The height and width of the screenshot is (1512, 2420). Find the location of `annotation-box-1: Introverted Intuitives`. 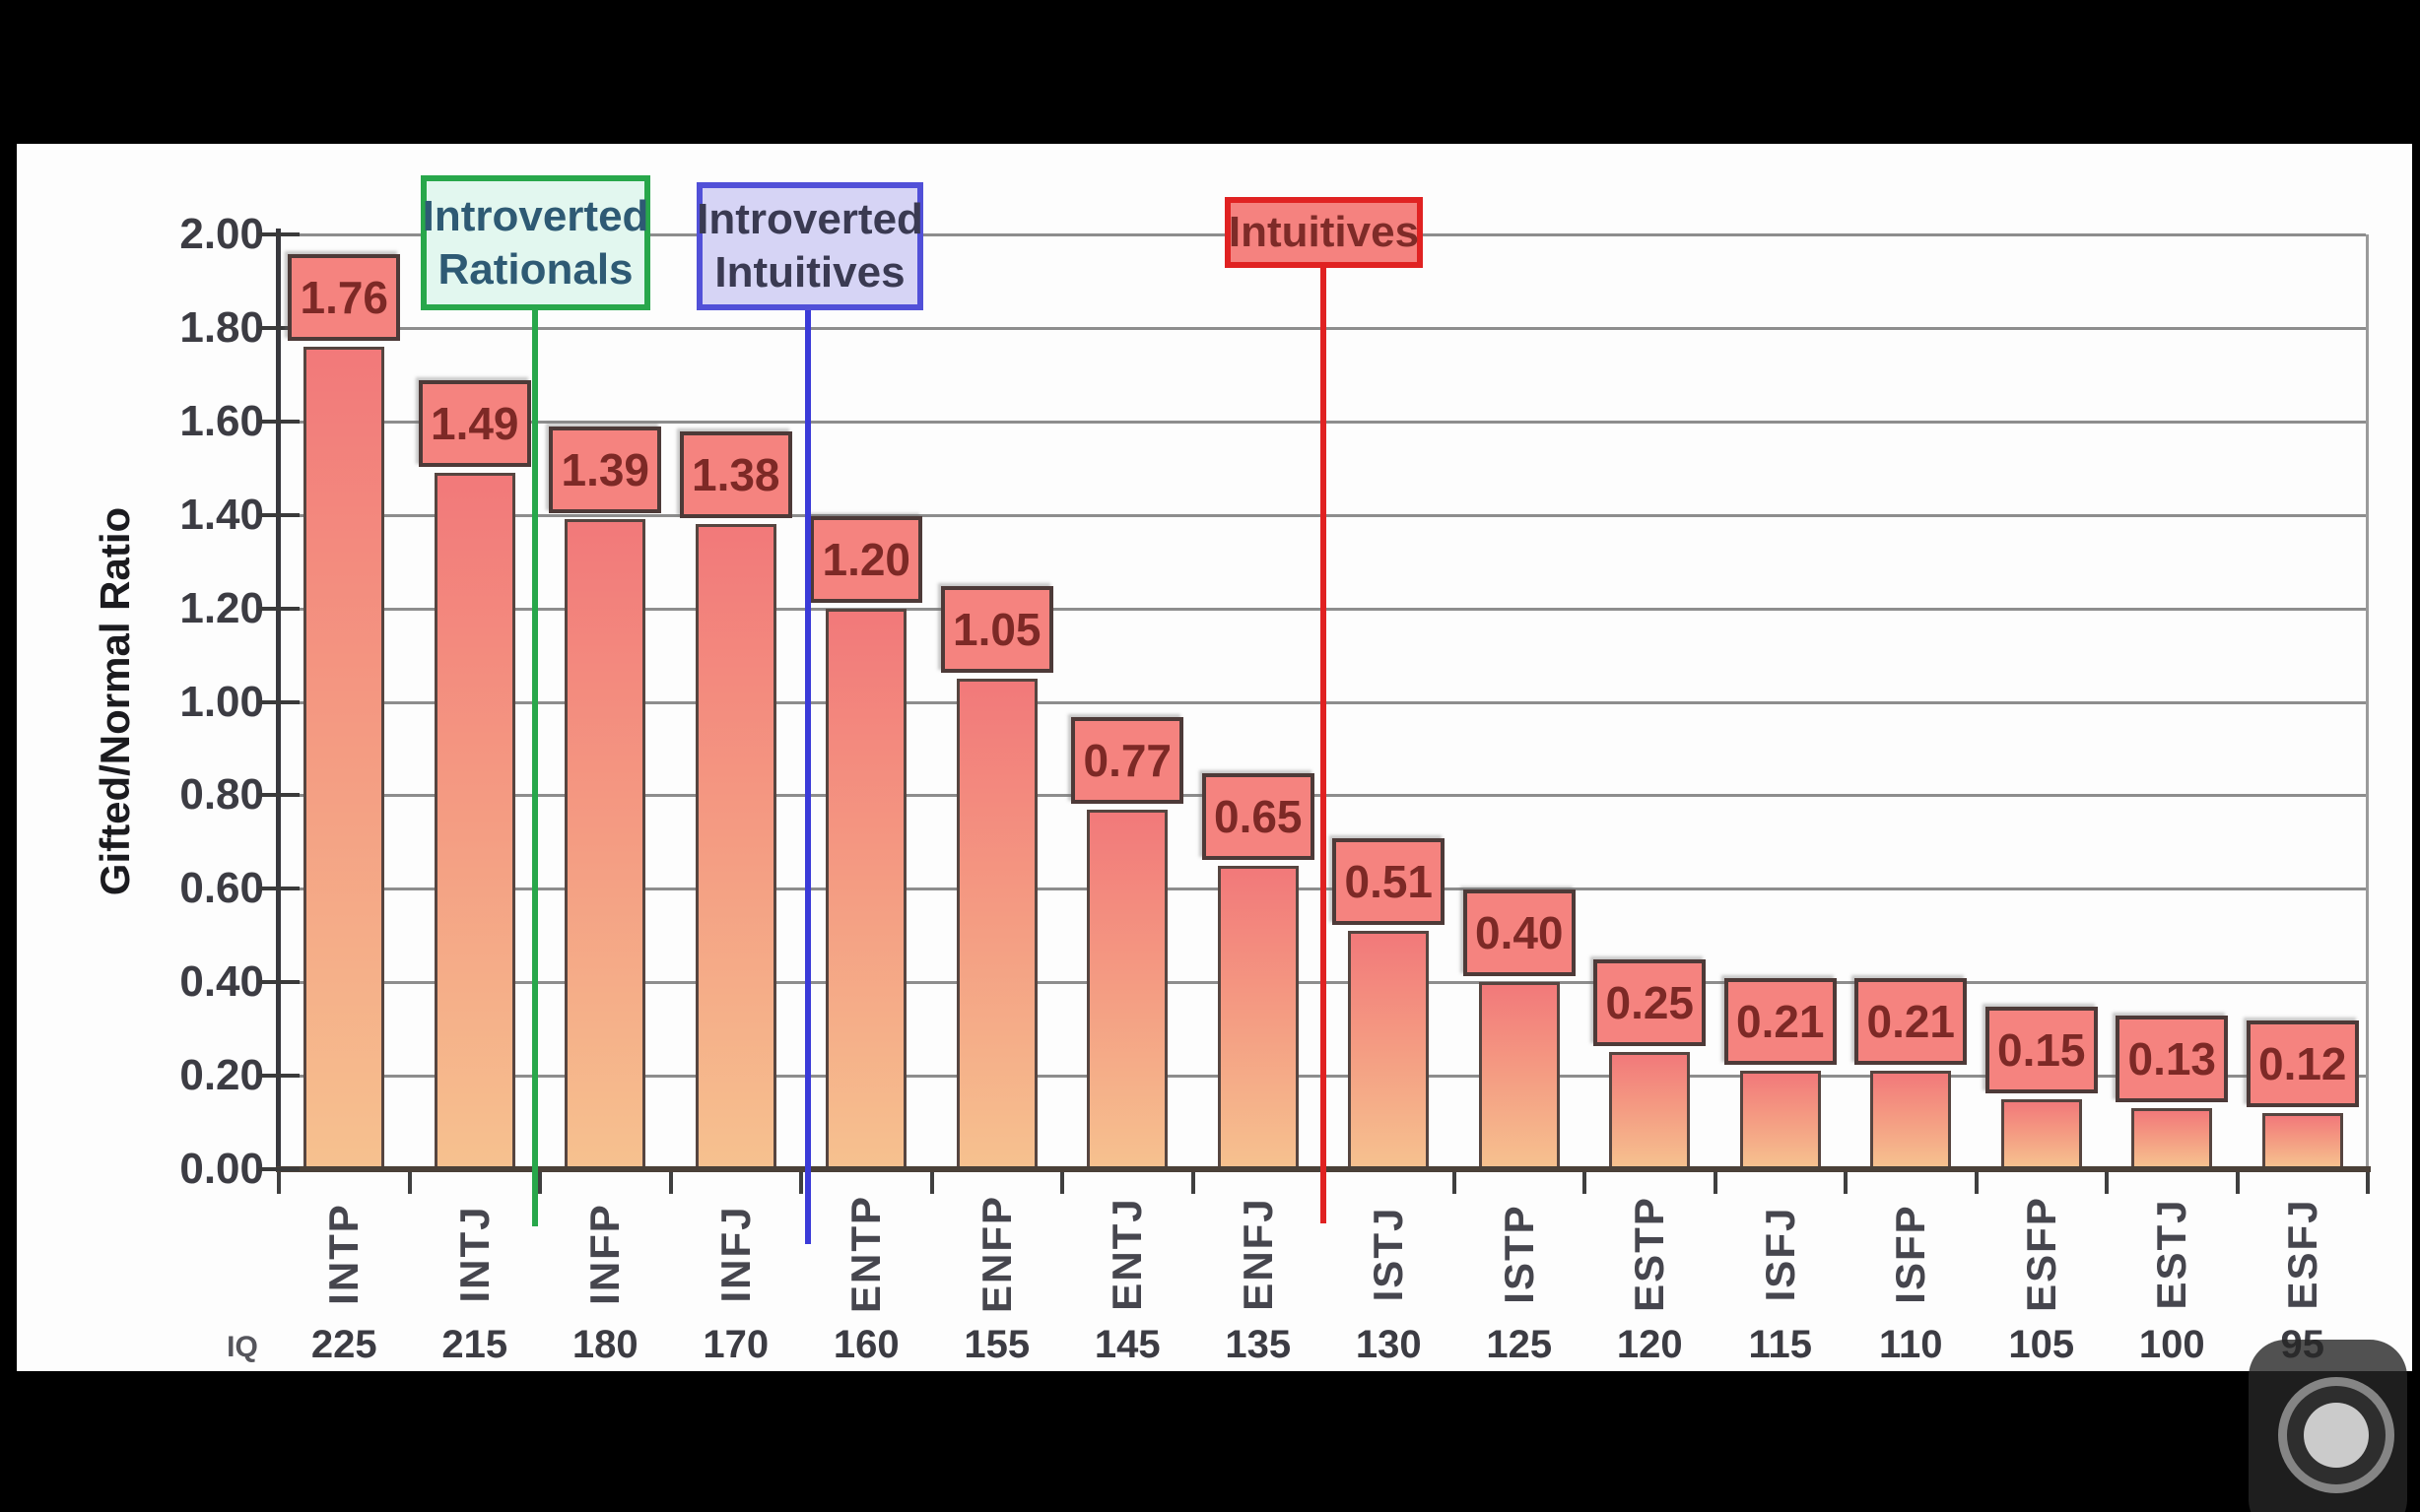

annotation-box-1: Introverted Intuitives is located at coordinates (810, 246).